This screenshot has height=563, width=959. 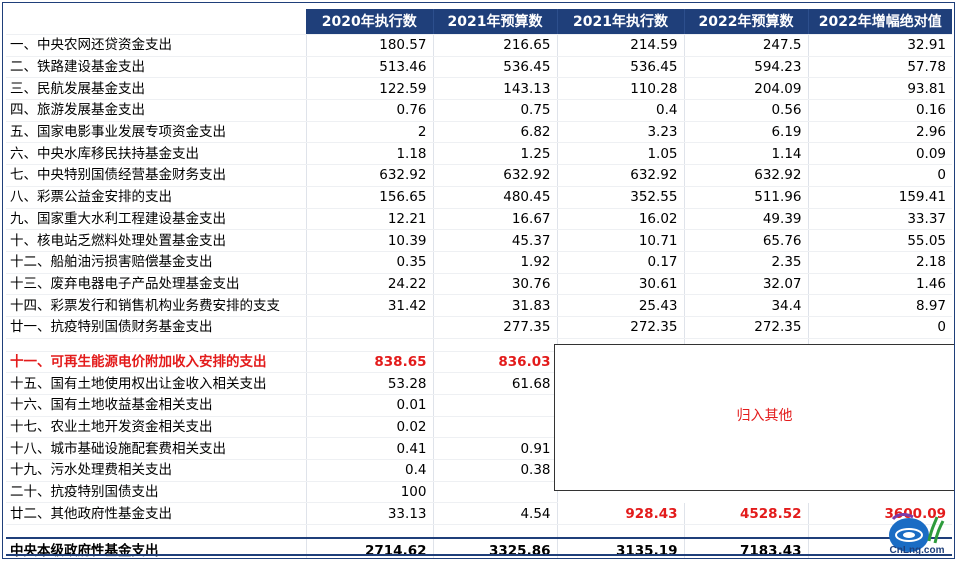 I want to click on row-value: 100, so click(x=370, y=492).